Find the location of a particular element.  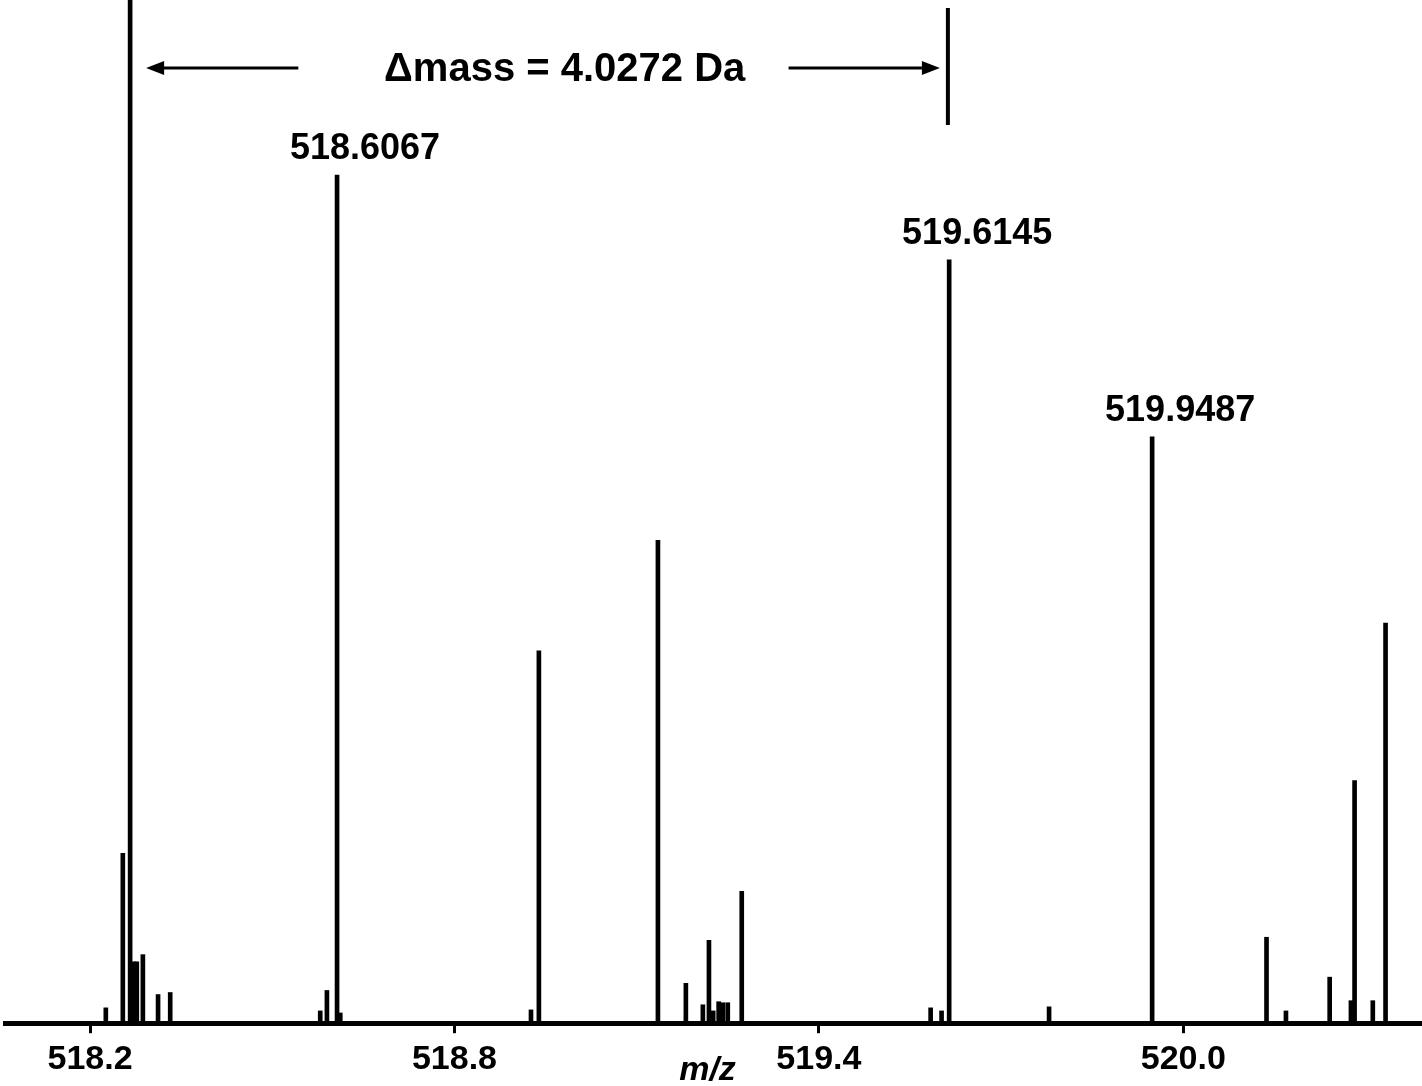

annotation: 519.6145 is located at coordinates (977, 231).